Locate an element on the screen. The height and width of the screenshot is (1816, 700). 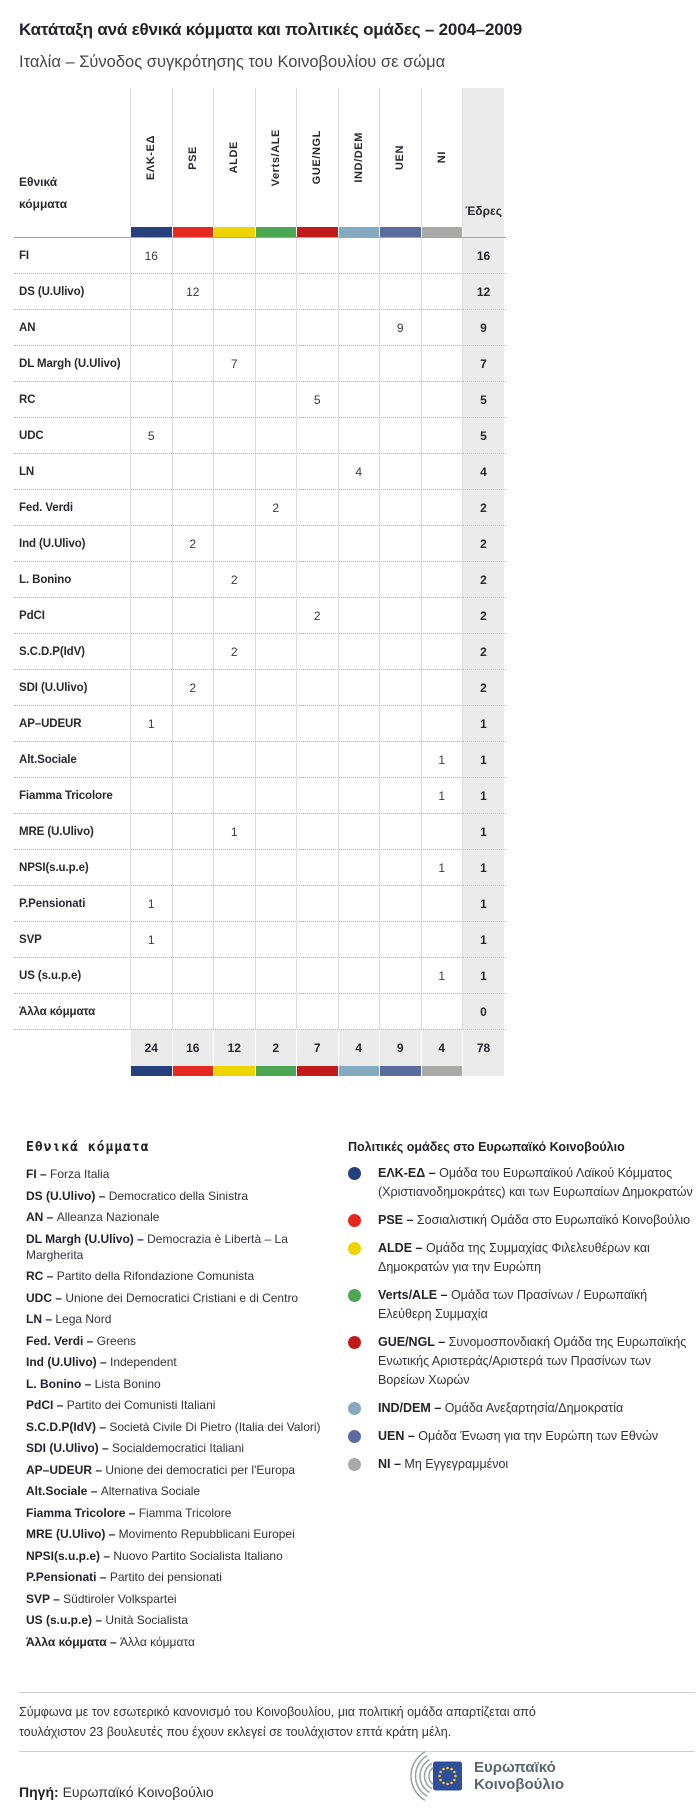
party-full-name: Socialdemocratici Italiani is located at coordinates (178, 1448).